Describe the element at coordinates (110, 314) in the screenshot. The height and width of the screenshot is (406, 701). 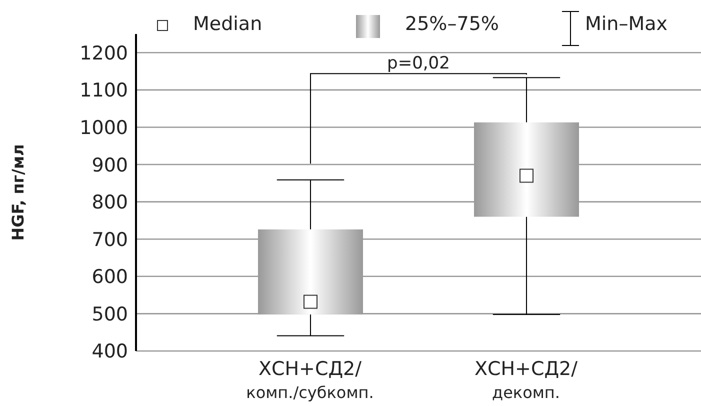
I see `y-tick-label: 500` at that location.